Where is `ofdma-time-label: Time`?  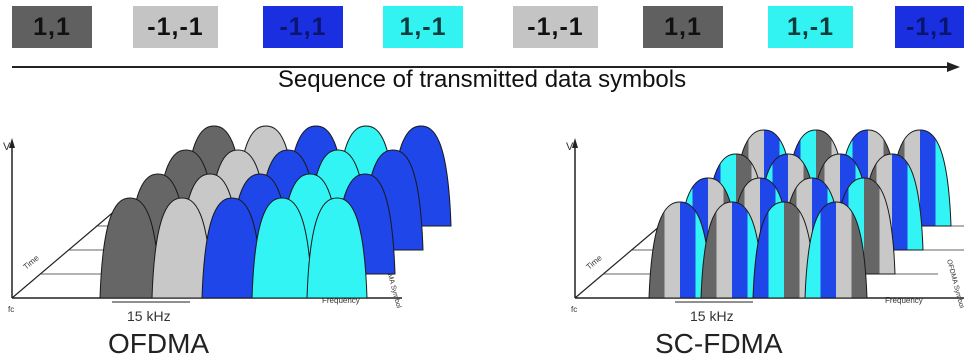 ofdma-time-label: Time is located at coordinates (32, 262).